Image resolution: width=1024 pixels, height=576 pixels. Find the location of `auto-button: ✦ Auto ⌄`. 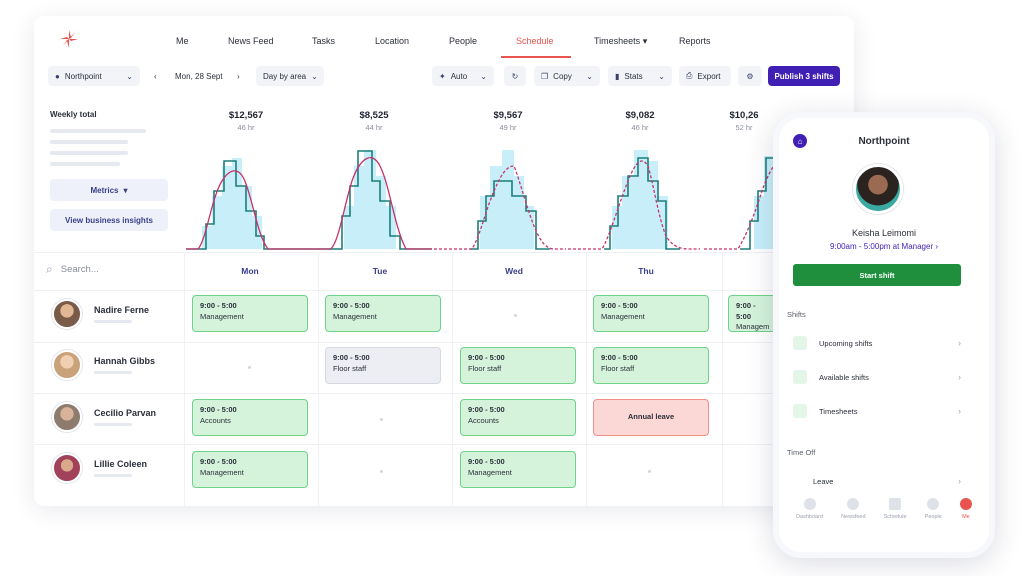

auto-button: ✦ Auto ⌄ is located at coordinates (463, 76).